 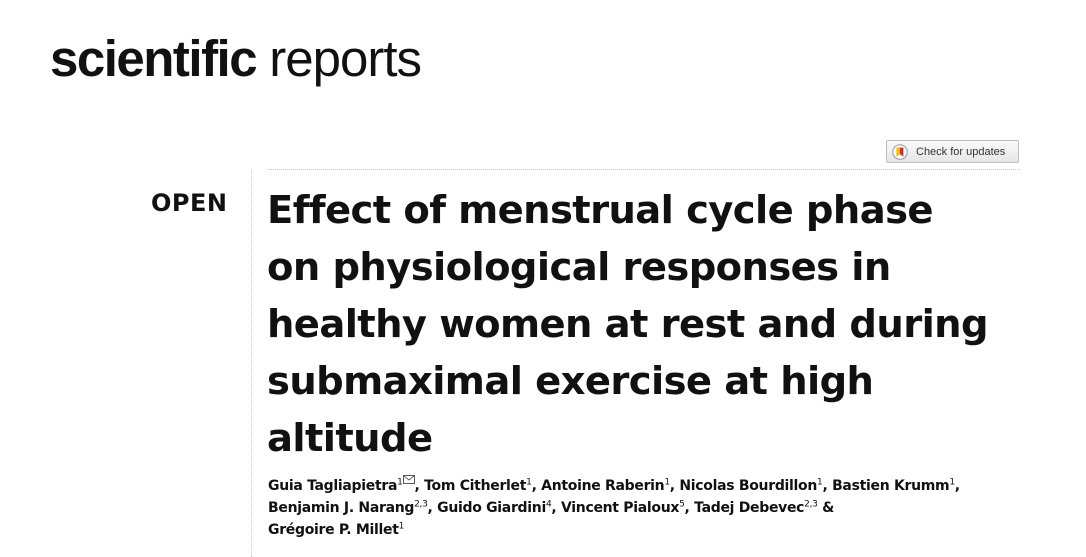 I want to click on author-name: Grégoire P. Millet, so click(x=333, y=530).